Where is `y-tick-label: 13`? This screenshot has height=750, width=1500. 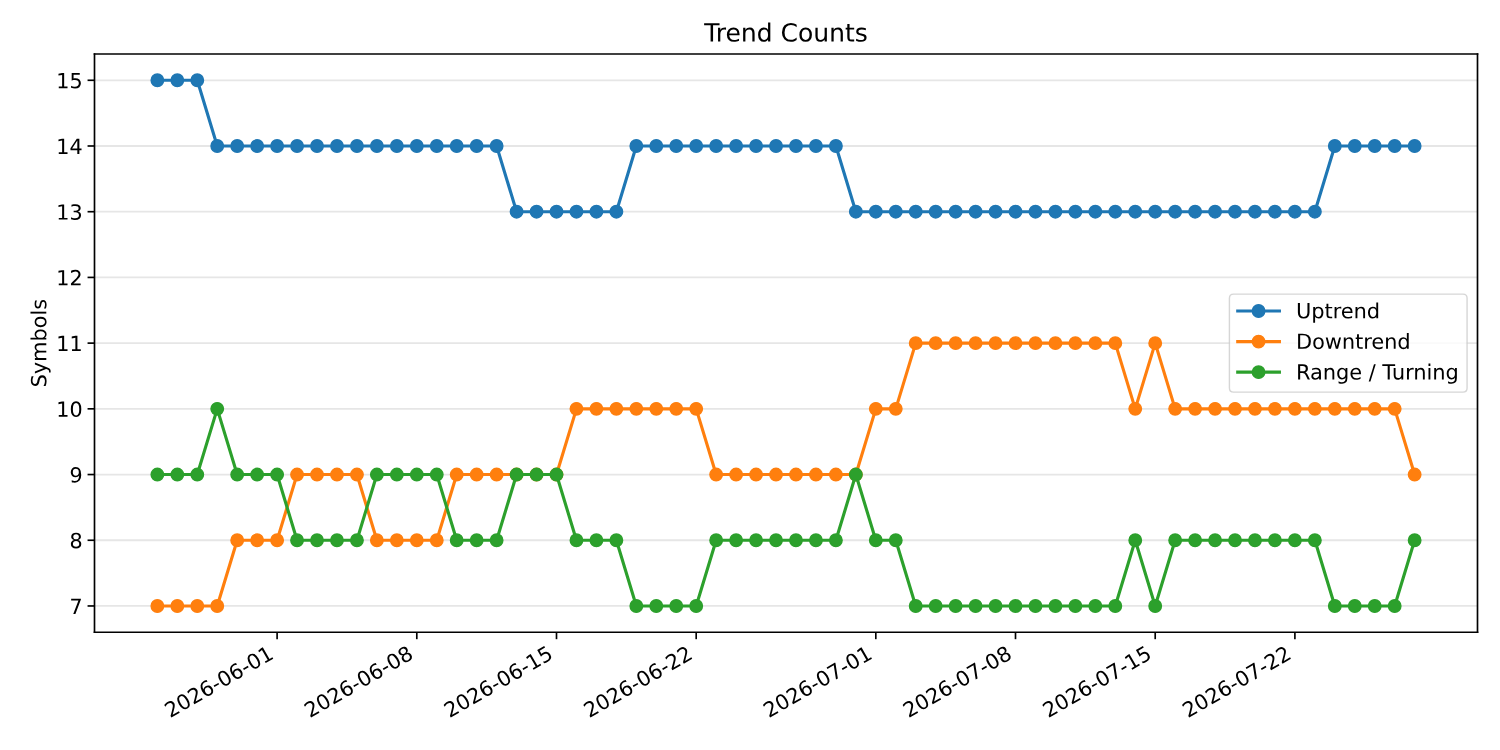 y-tick-label: 13 is located at coordinates (70, 212).